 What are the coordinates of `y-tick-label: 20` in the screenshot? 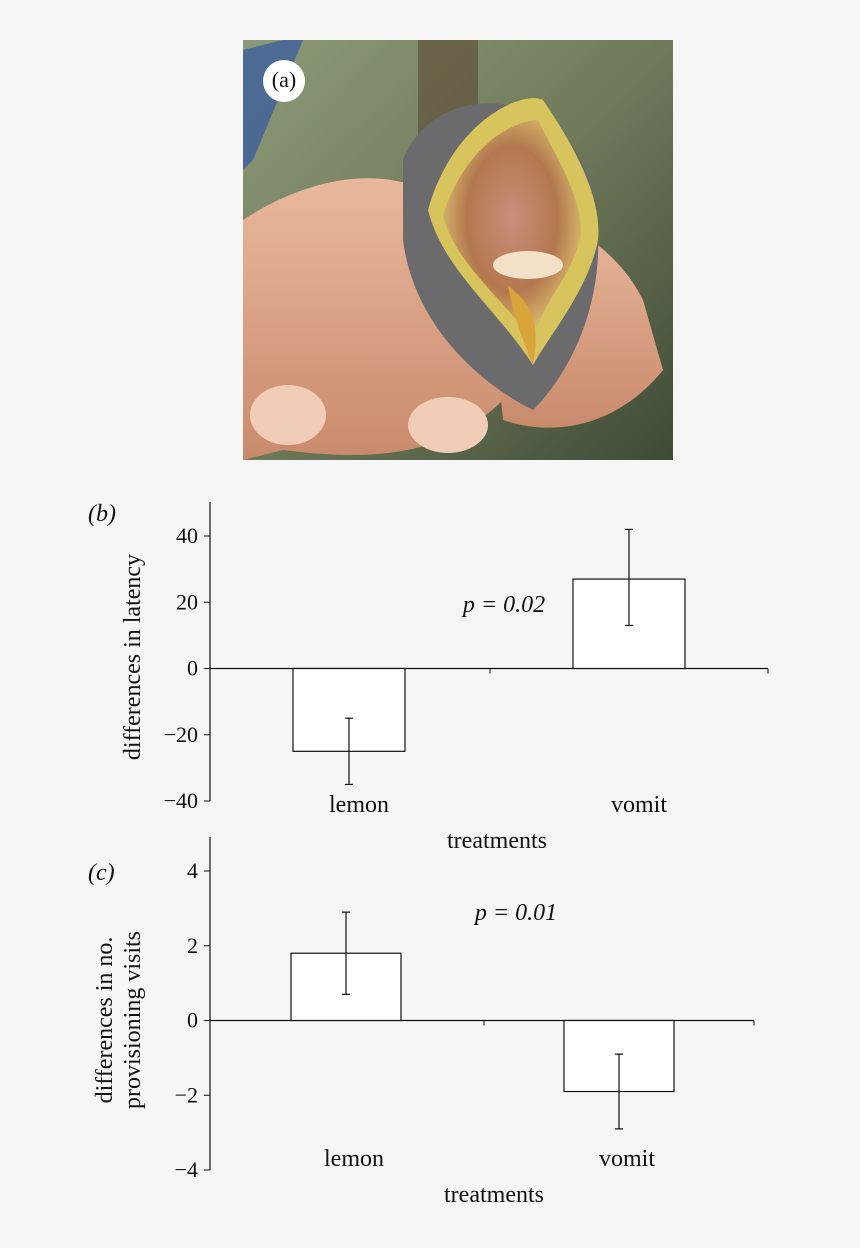 It's located at (187, 601).